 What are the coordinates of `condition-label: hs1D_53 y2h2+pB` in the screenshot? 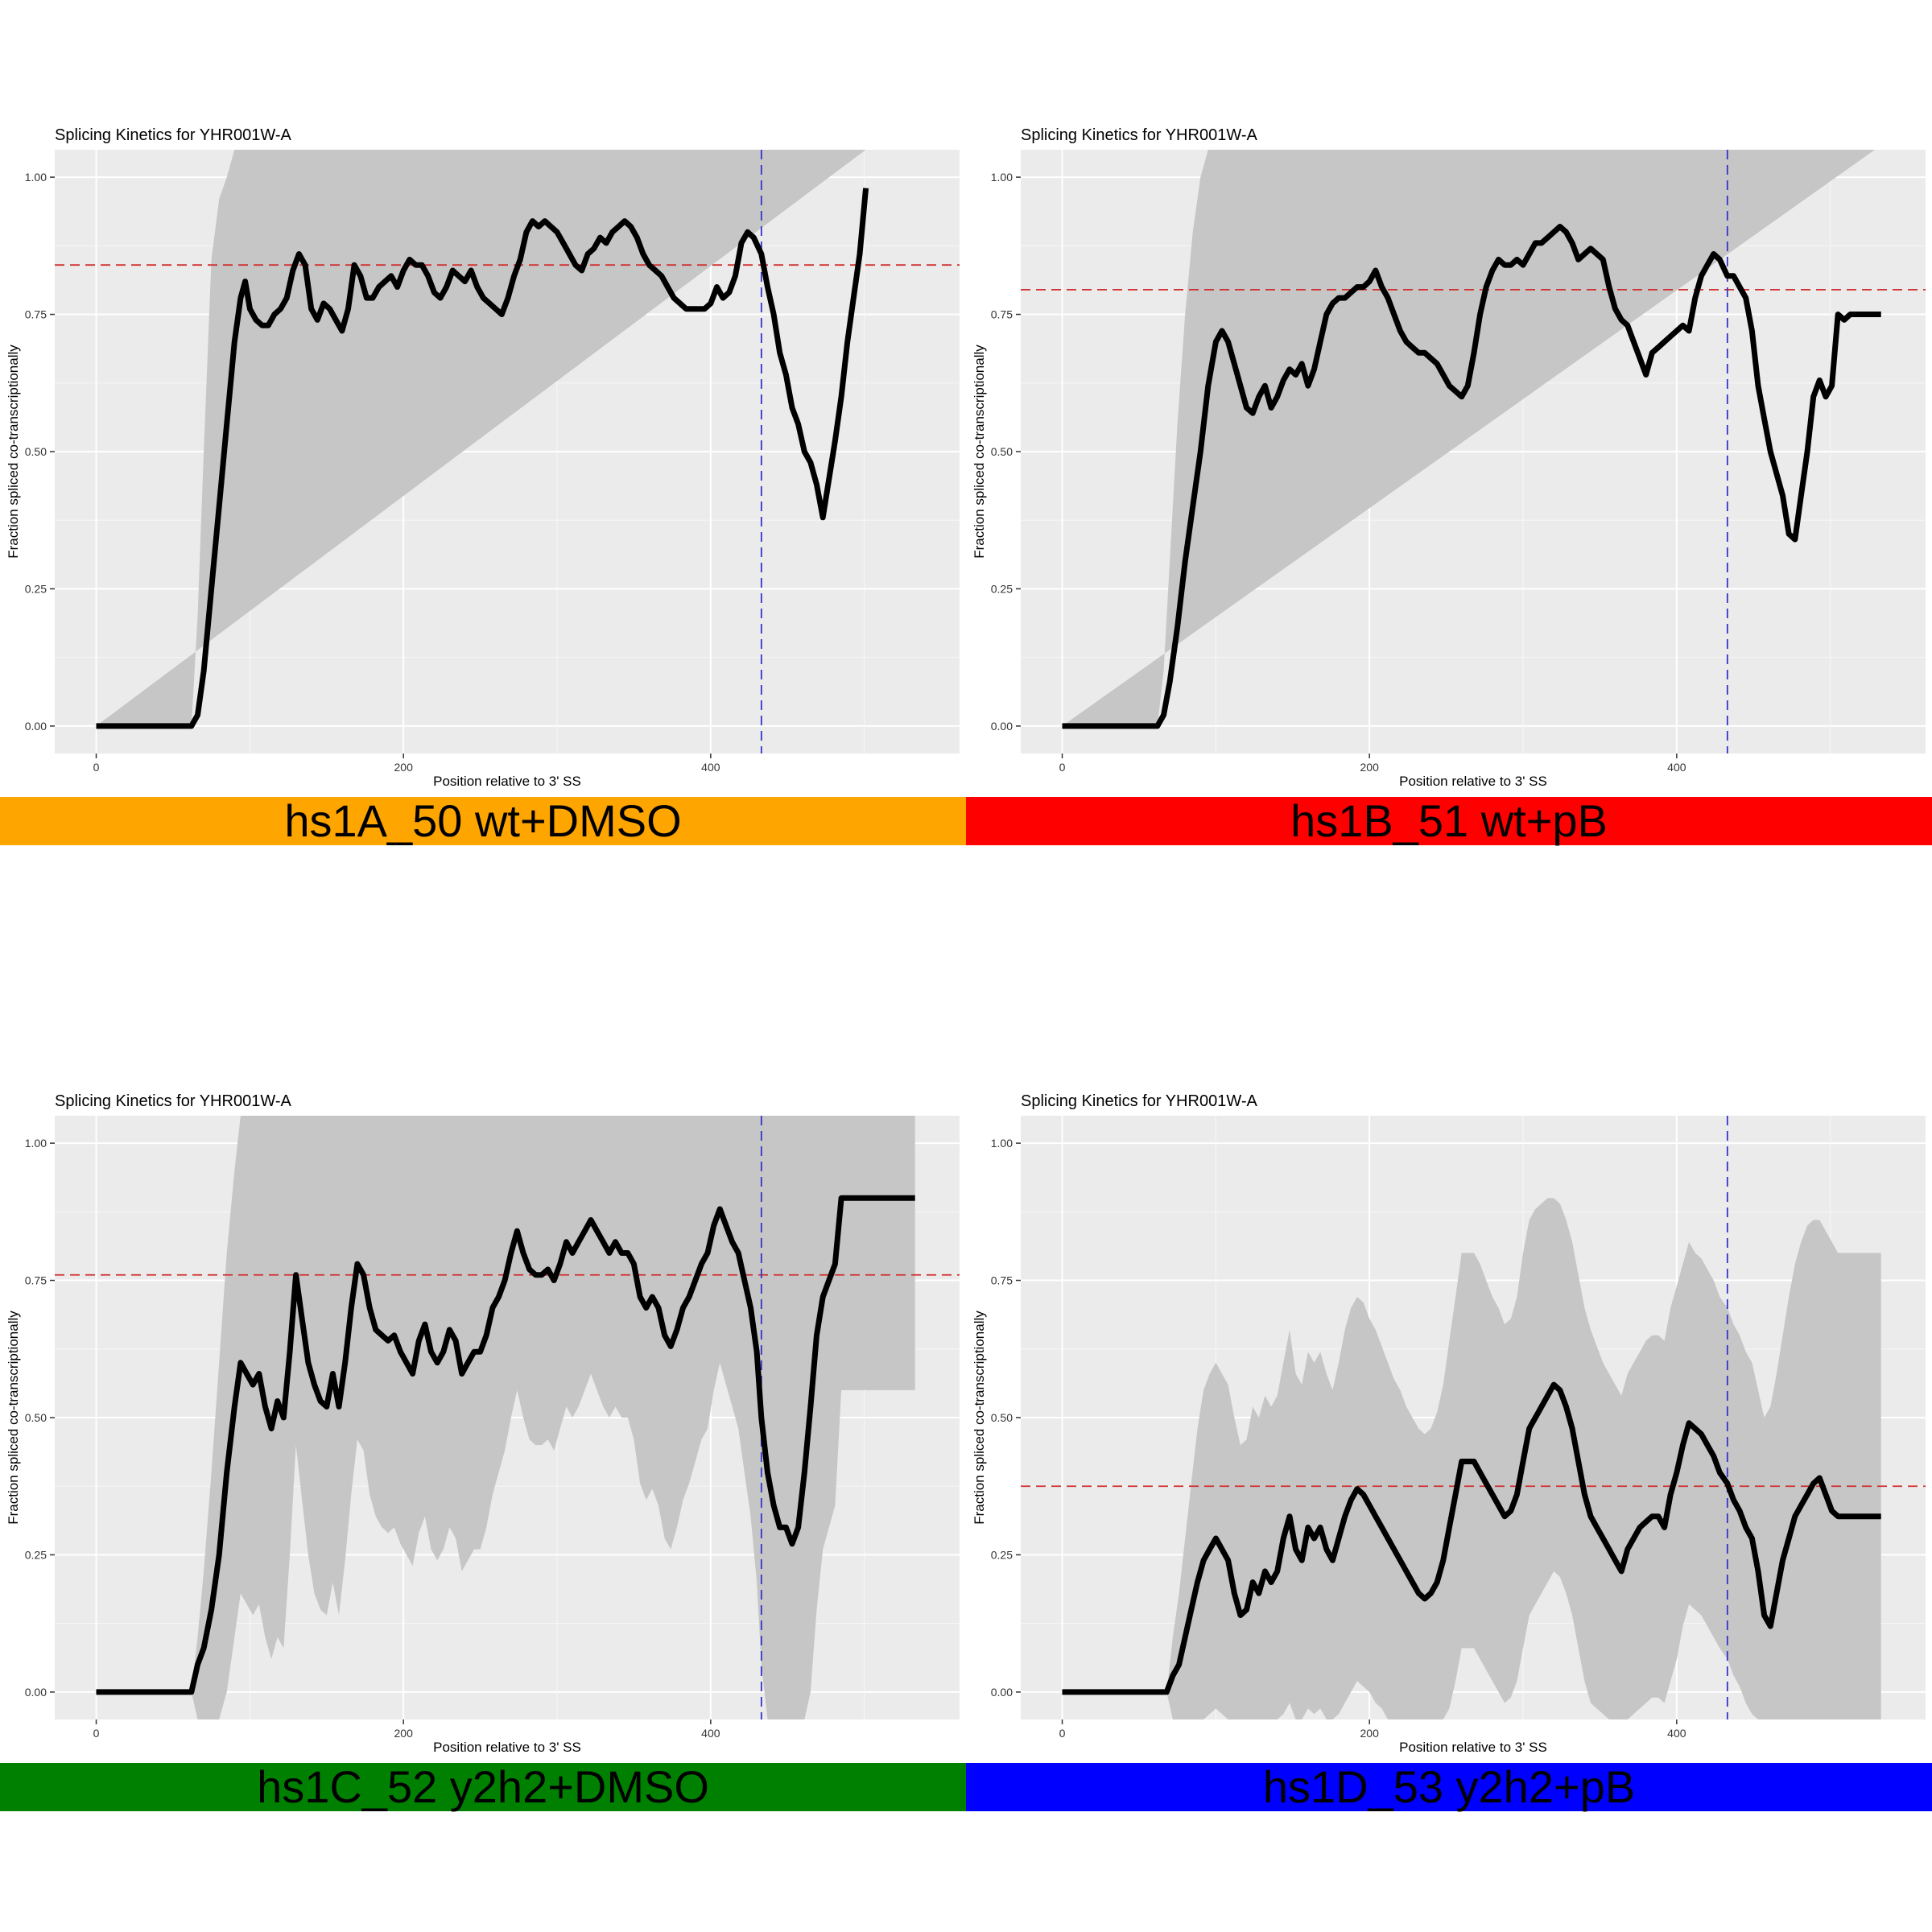 It's located at (1449, 1786).